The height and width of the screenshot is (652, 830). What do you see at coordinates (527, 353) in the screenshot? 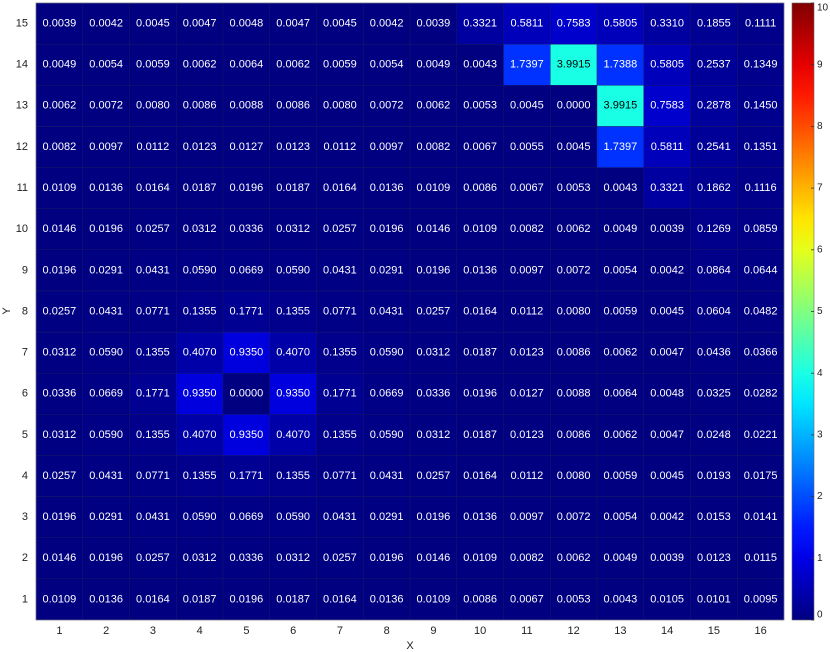
I see `cell-label: 0.0123` at bounding box center [527, 353].